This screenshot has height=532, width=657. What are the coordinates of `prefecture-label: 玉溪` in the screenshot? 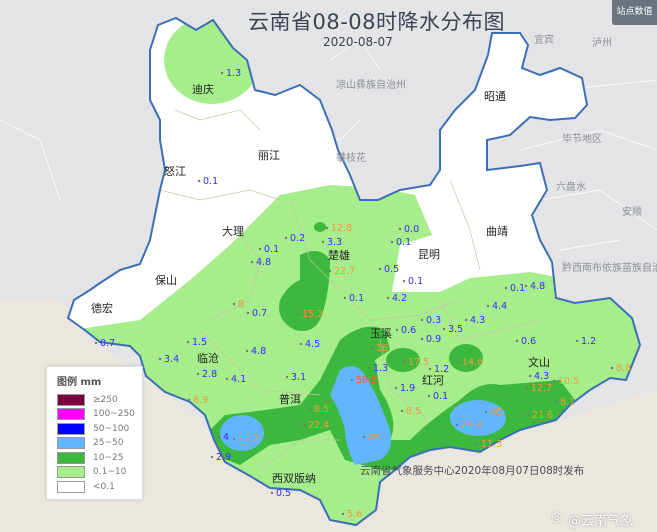 It's located at (381, 333).